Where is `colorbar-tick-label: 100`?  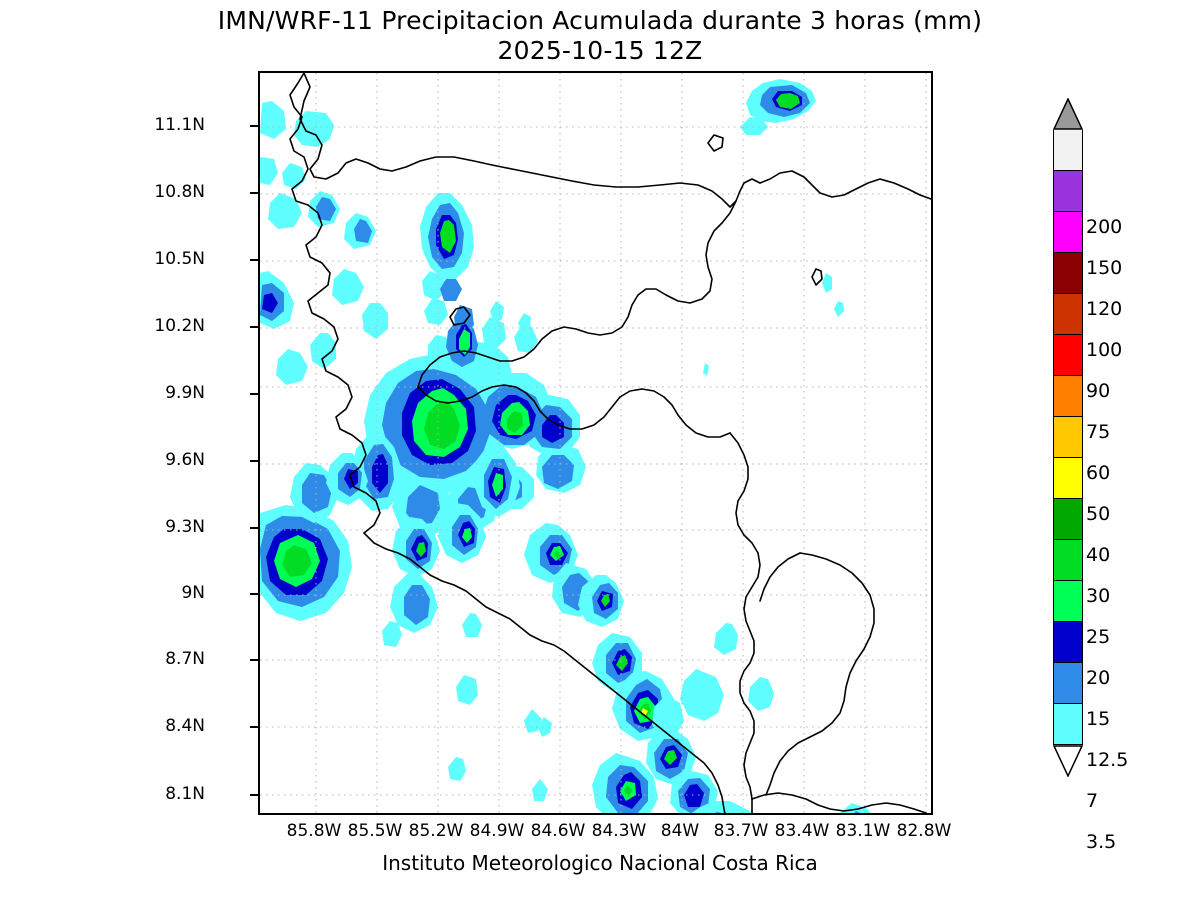
colorbar-tick-label: 100 is located at coordinates (1104, 350).